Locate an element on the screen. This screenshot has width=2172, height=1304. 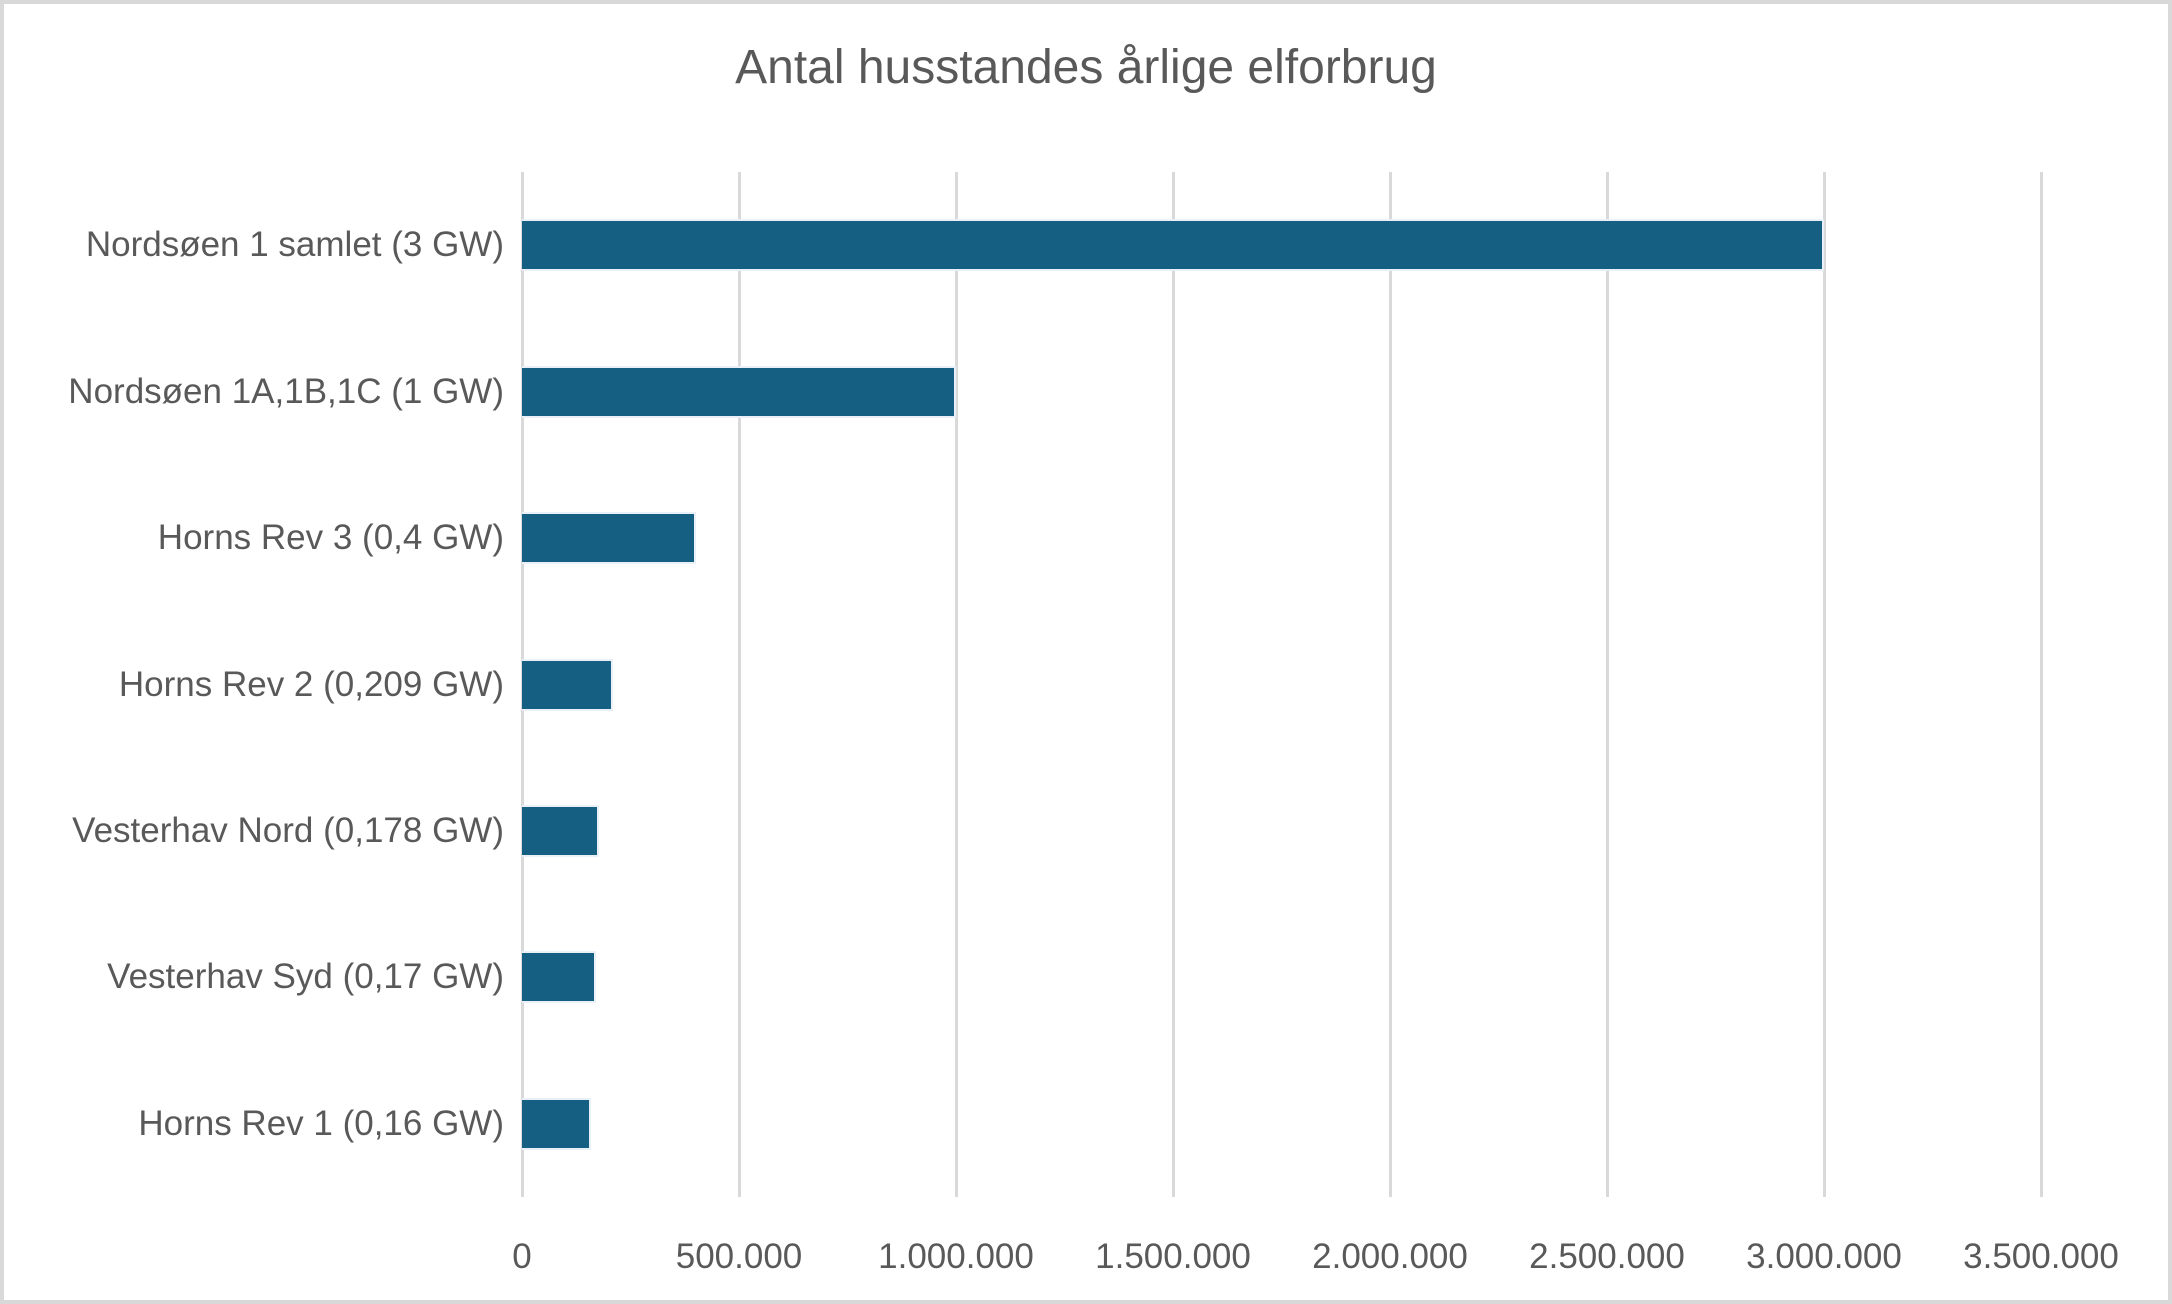
chart-title: Antal husstandes årlige elforbrug is located at coordinates (1086, 67).